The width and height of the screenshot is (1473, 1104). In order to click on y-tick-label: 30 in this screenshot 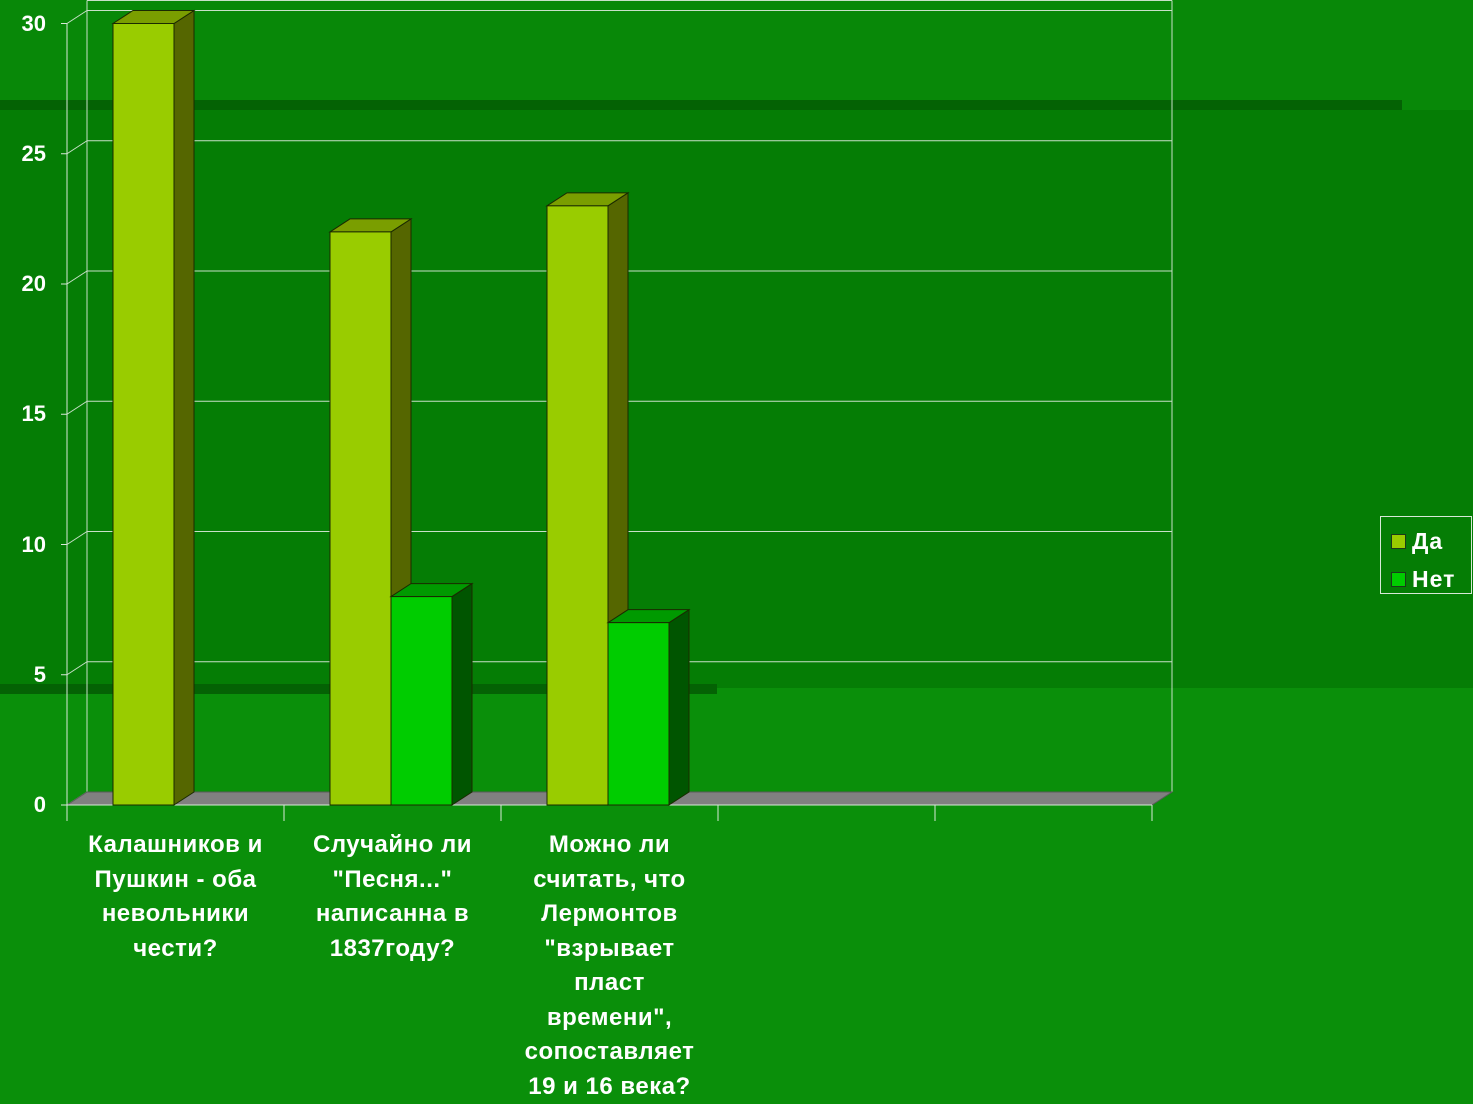, I will do `click(23, 24)`.